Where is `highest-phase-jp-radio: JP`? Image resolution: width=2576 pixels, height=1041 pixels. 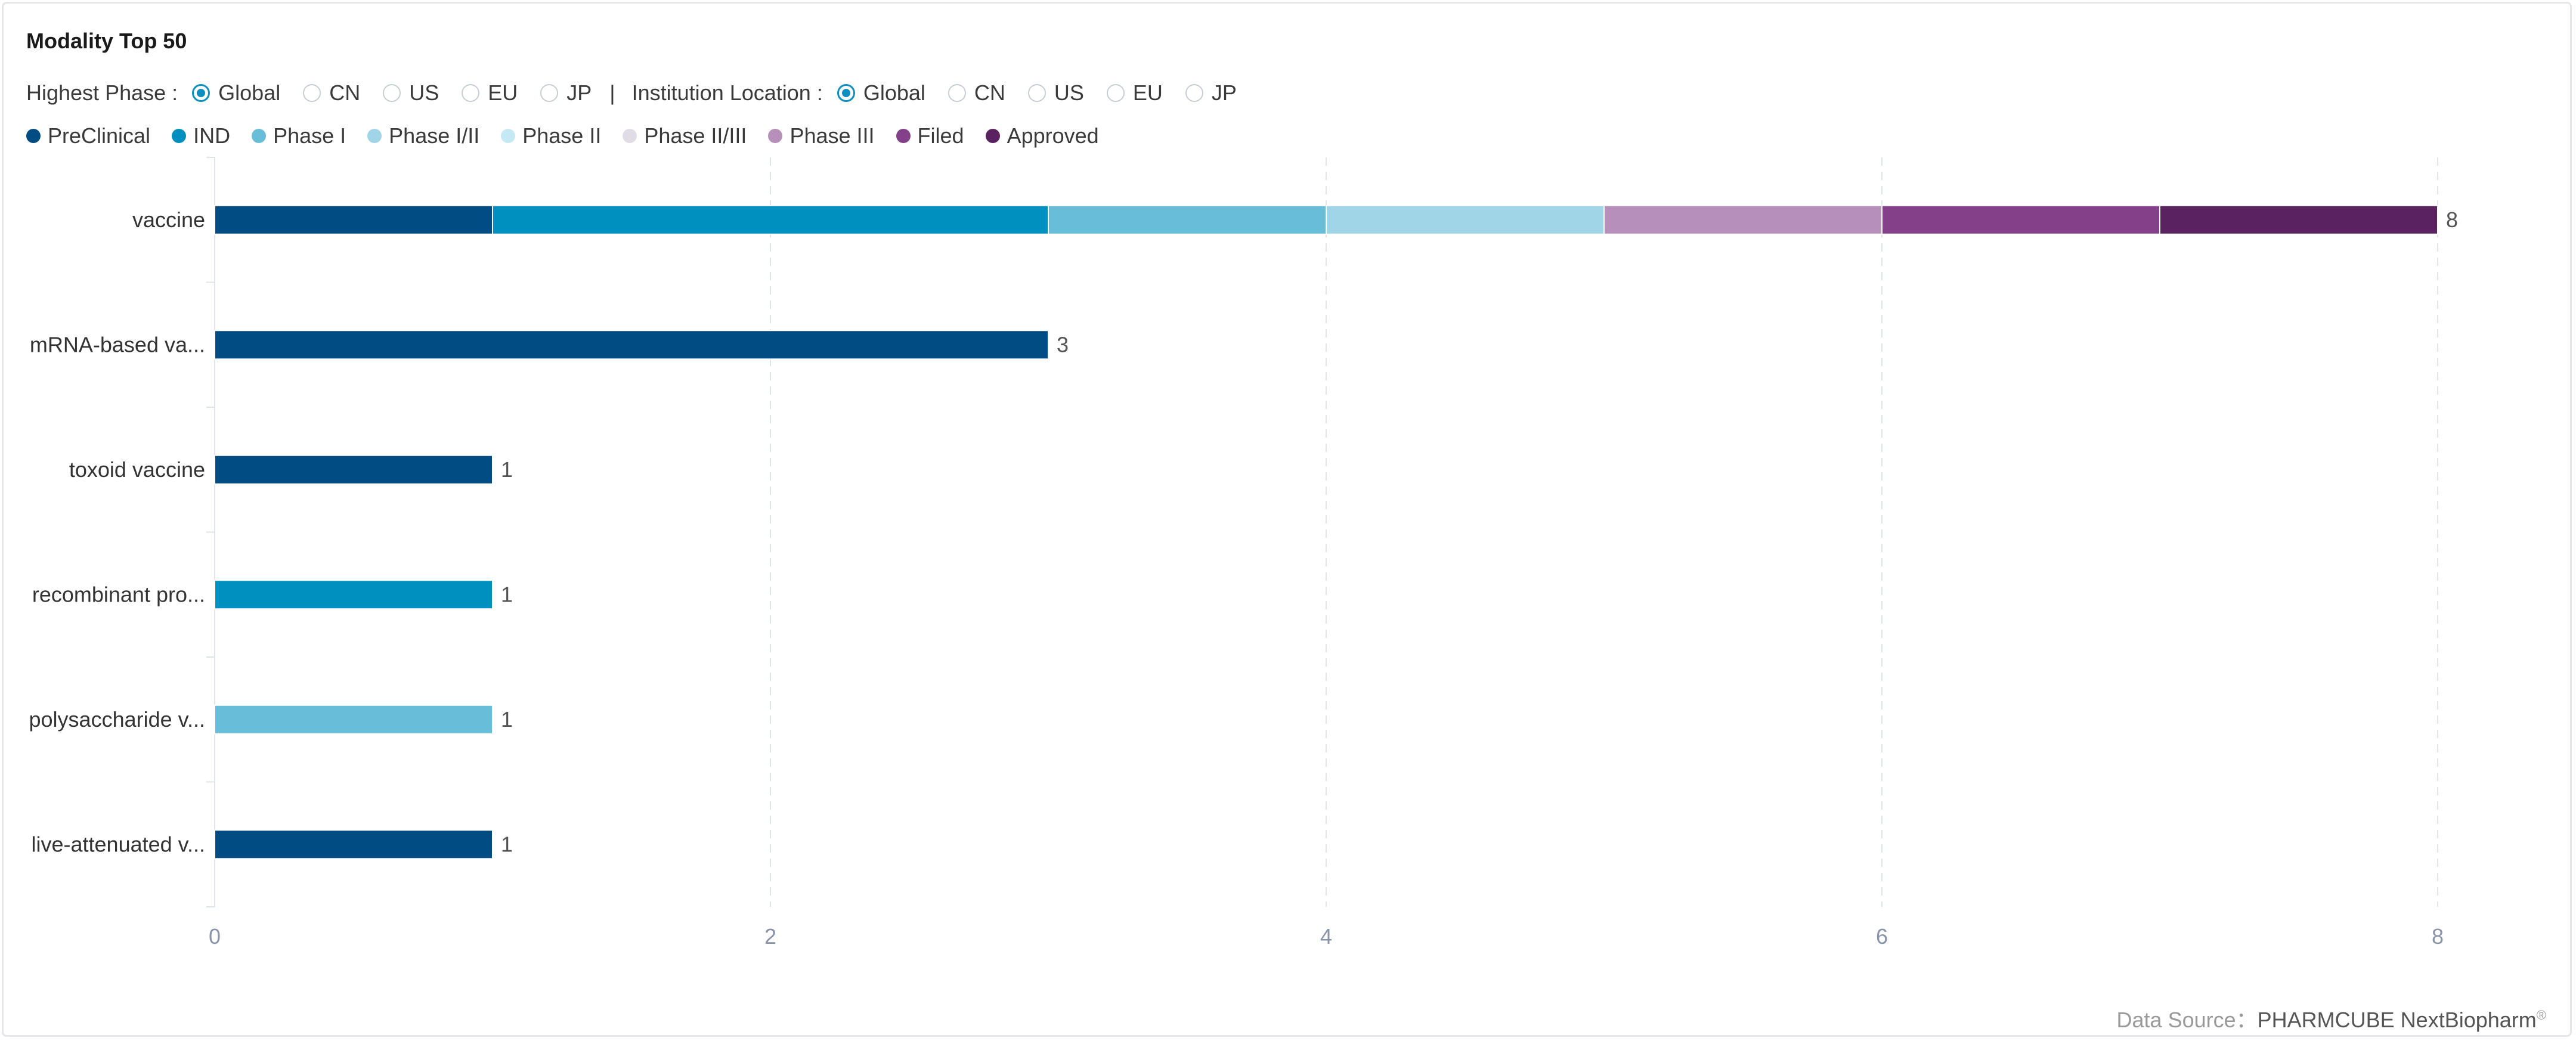
highest-phase-jp-radio: JP is located at coordinates (566, 93).